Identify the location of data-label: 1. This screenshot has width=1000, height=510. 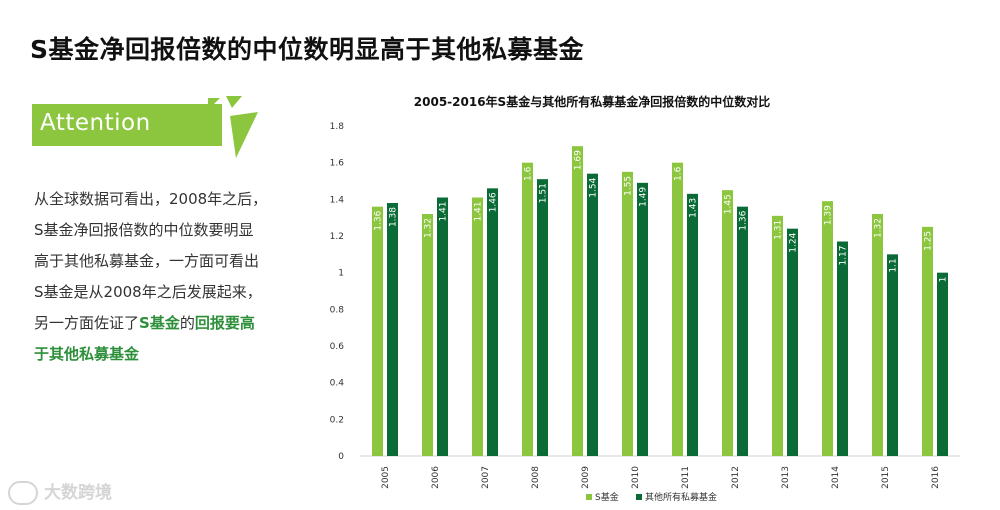
(944, 280).